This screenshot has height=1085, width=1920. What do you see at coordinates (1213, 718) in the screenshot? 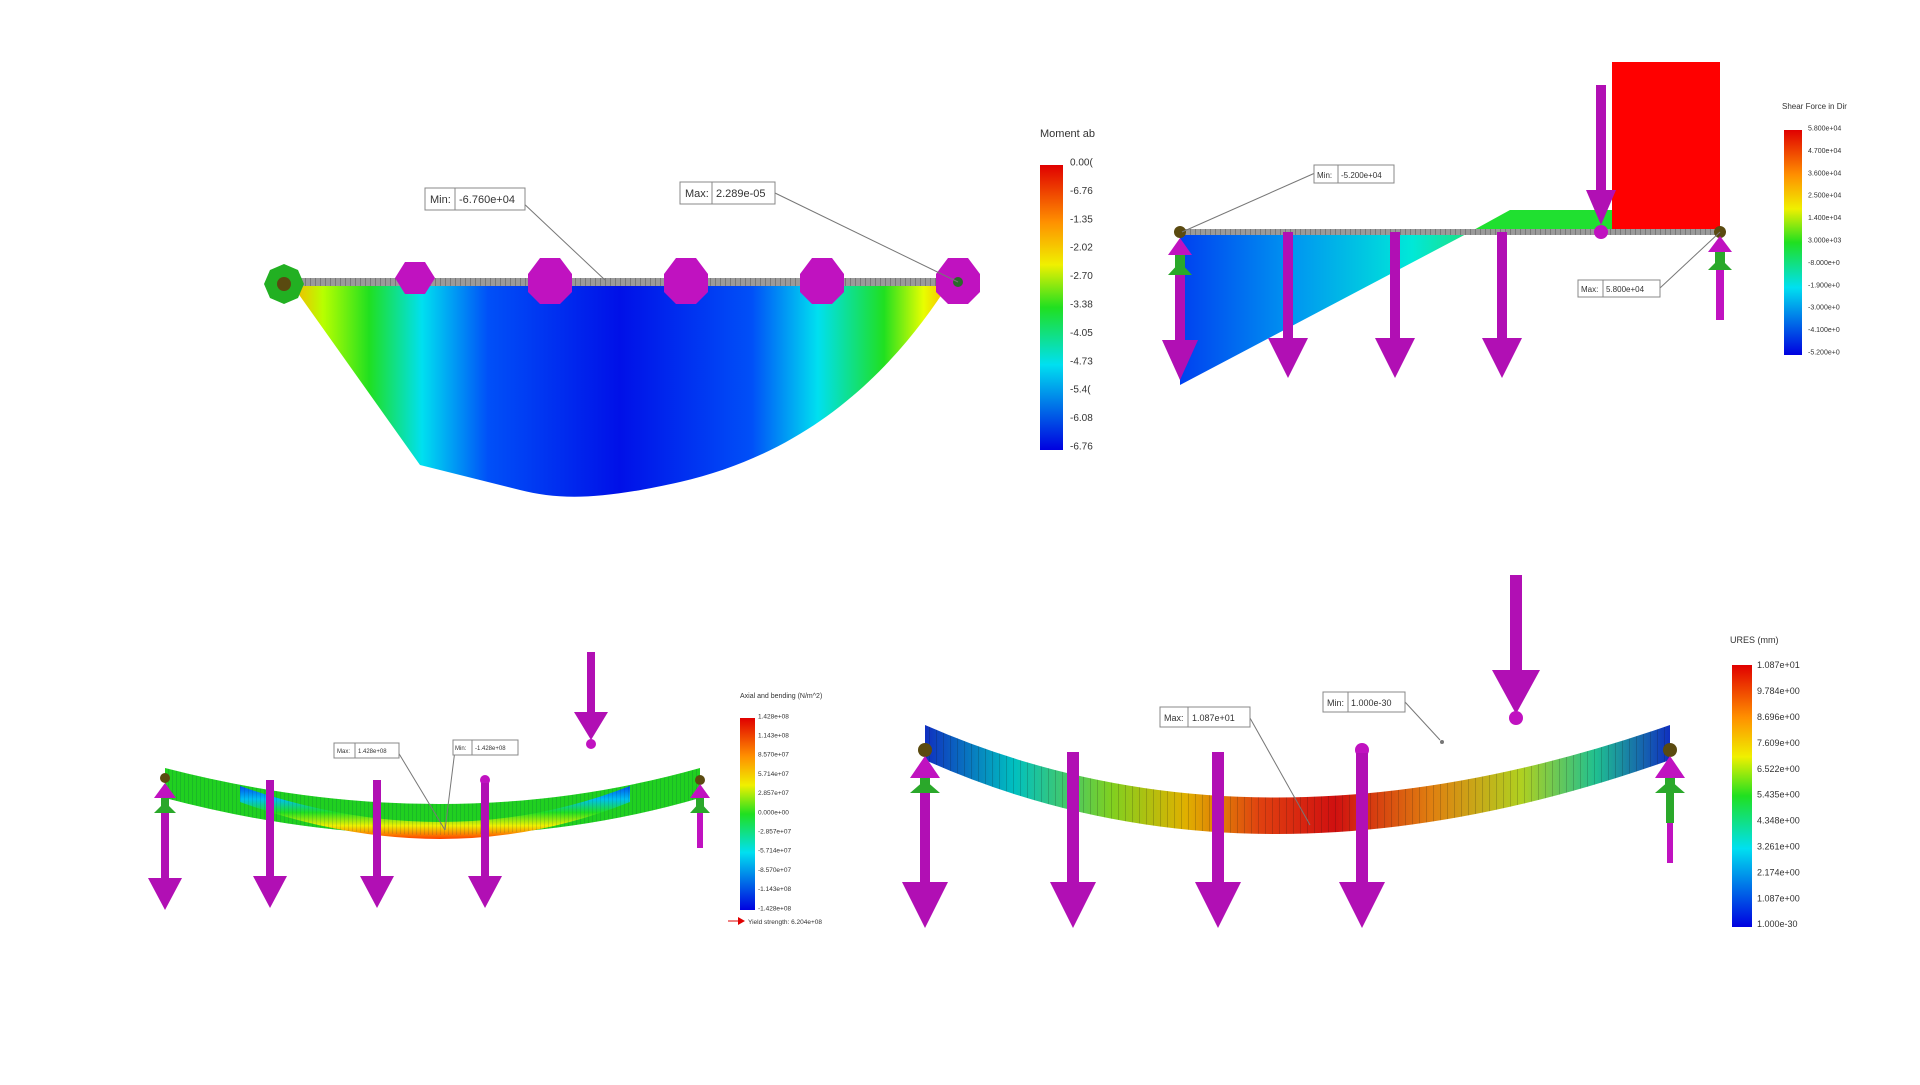
I see `svg-text: 1.087e+01` at bounding box center [1213, 718].